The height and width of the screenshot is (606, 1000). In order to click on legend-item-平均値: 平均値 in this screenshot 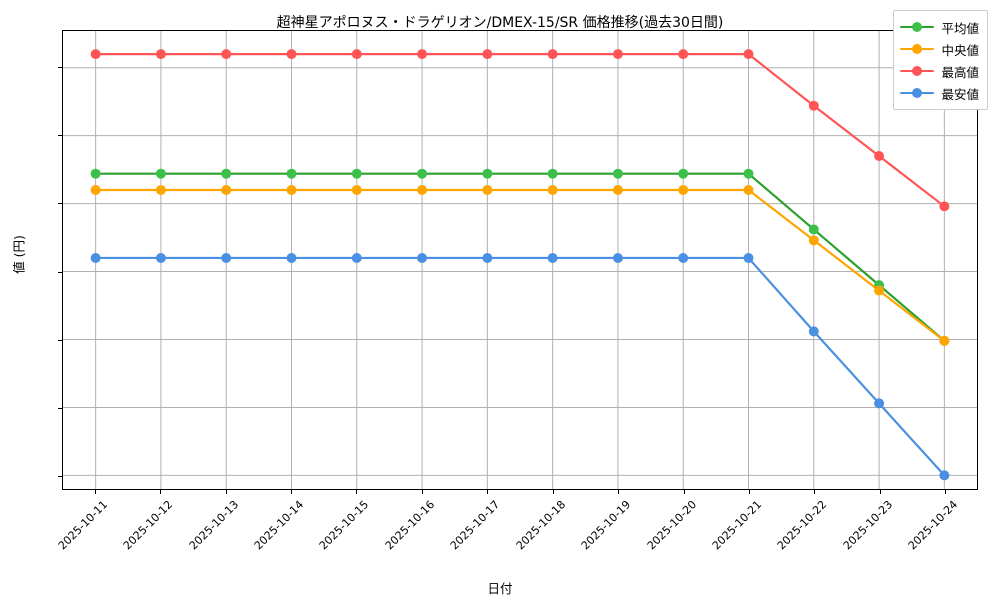, I will do `click(939, 27)`.